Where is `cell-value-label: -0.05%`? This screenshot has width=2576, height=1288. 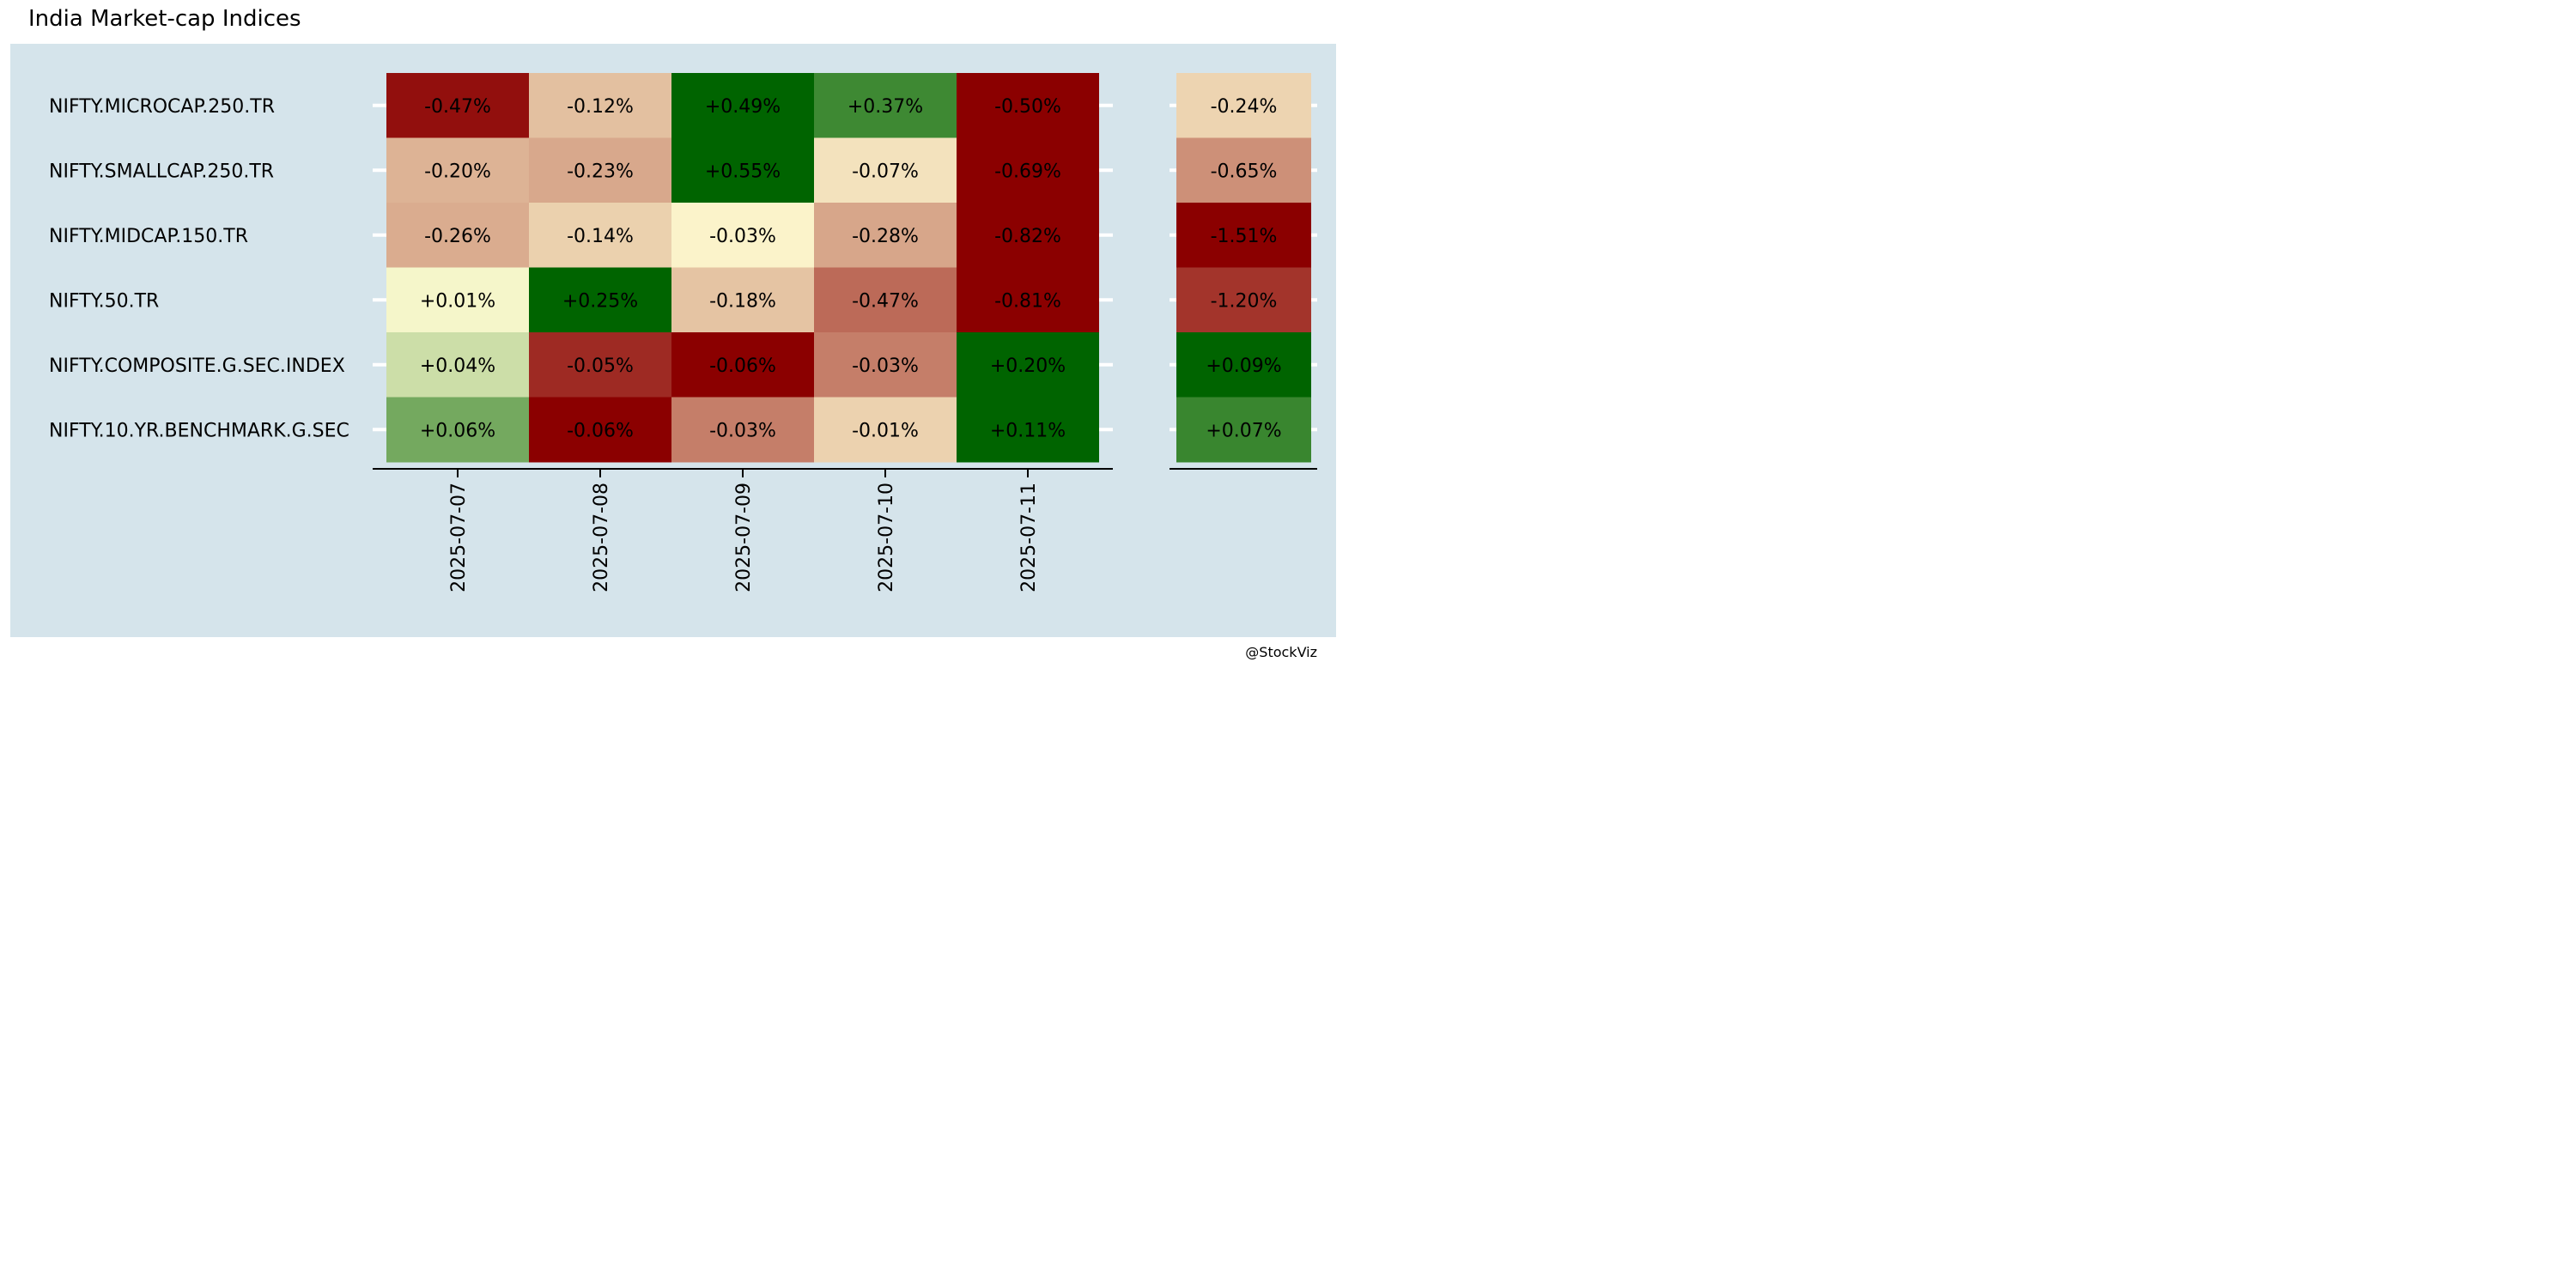
cell-value-label: -0.05% is located at coordinates (600, 366).